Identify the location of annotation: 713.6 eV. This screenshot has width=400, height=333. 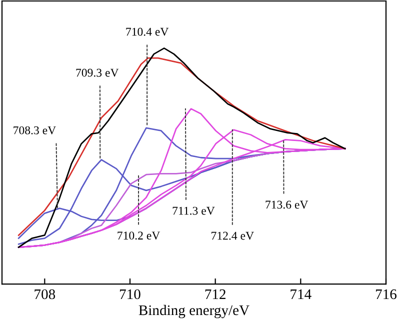
(287, 204).